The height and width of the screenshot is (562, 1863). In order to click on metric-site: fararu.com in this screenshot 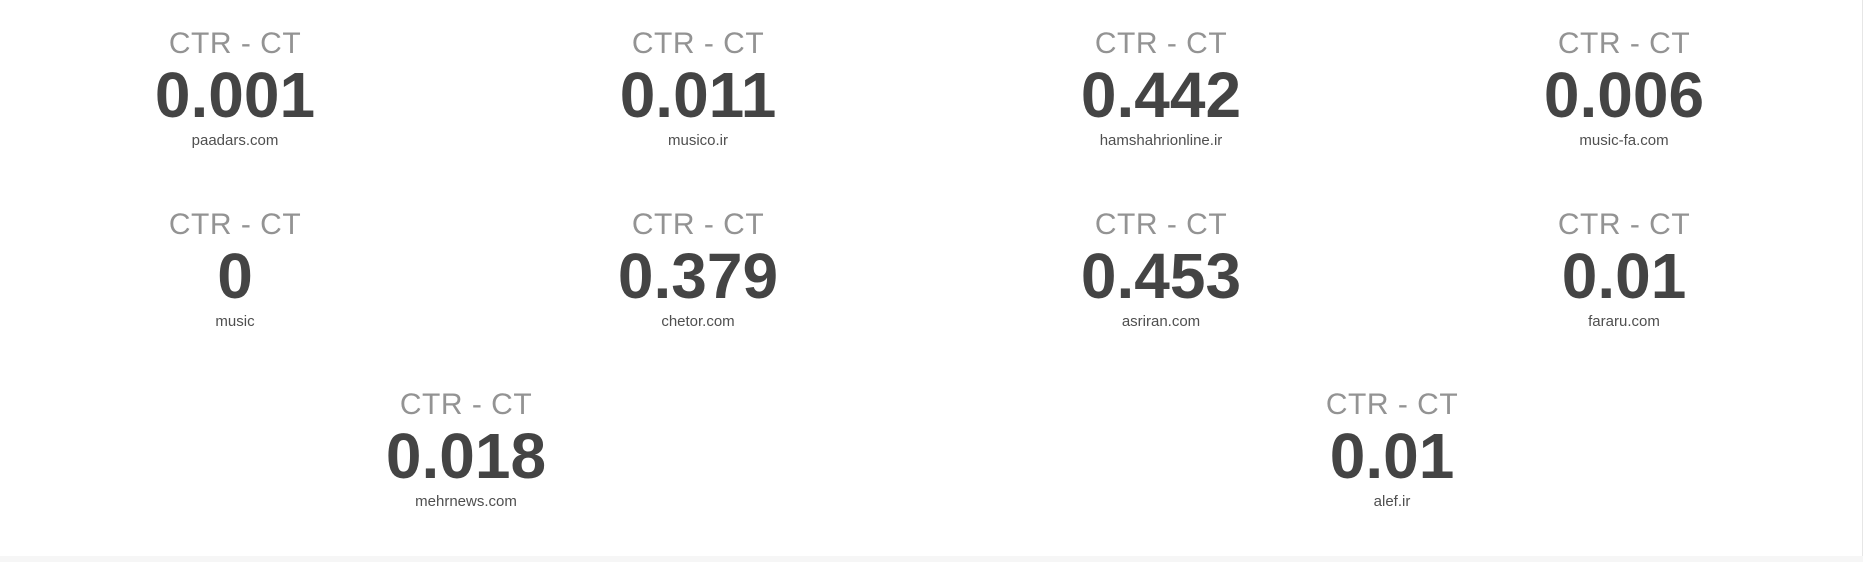, I will do `click(1624, 321)`.